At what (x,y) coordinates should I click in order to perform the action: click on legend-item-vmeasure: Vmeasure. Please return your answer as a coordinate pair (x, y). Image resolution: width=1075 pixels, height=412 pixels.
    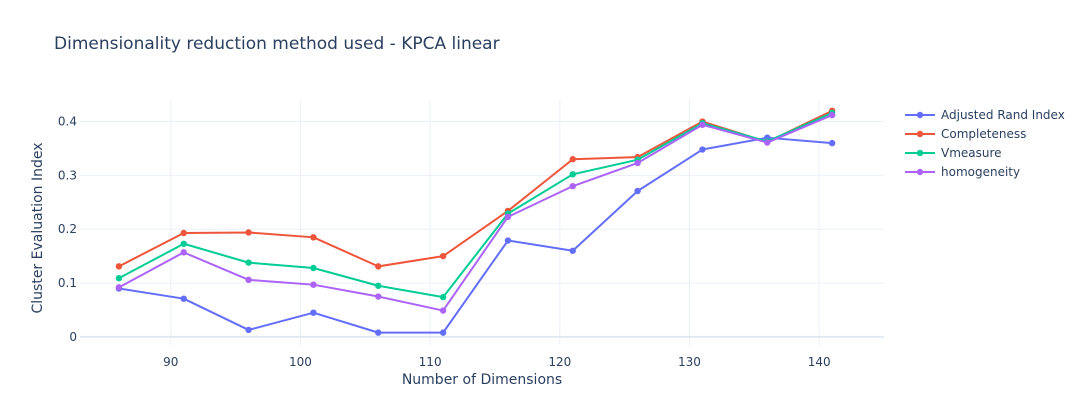
    Looking at the image, I should click on (953, 153).